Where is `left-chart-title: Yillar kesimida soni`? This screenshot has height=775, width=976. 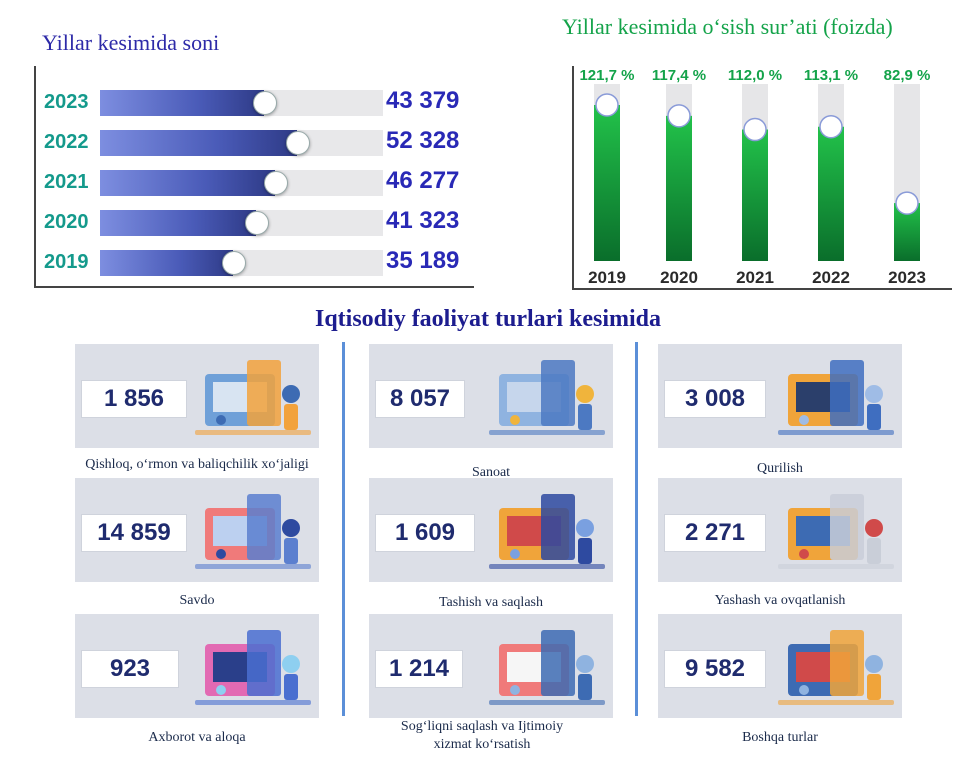
left-chart-title: Yillar kesimida soni is located at coordinates (131, 42).